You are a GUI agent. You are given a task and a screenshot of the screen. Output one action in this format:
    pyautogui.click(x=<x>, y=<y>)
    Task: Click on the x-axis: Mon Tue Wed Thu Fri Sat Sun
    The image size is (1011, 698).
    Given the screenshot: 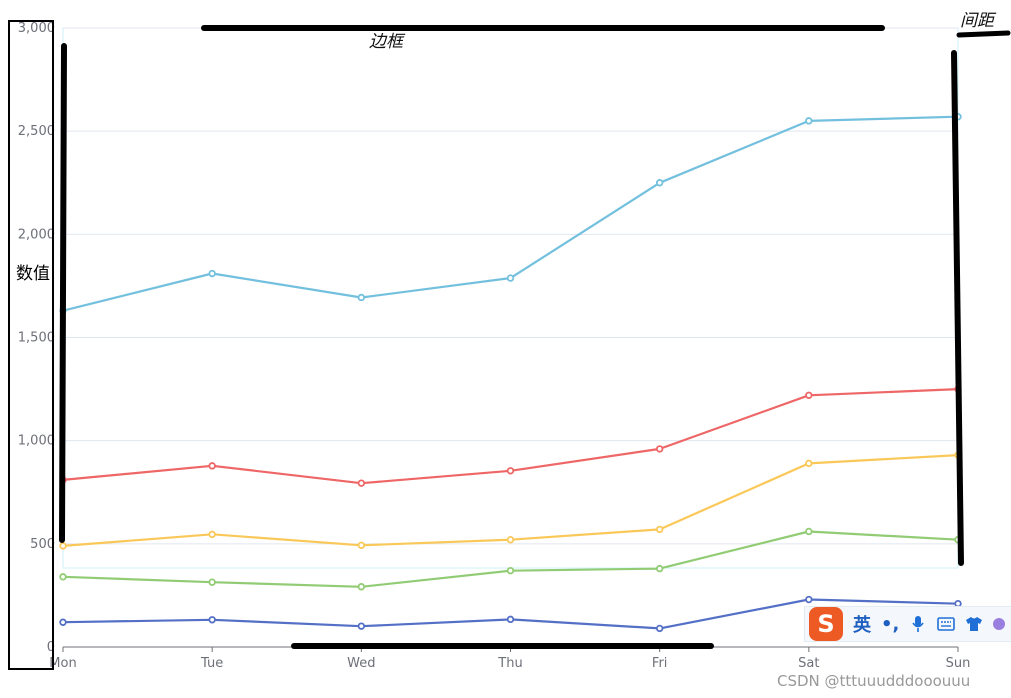 What is the action you would take?
    pyautogui.click(x=510, y=658)
    